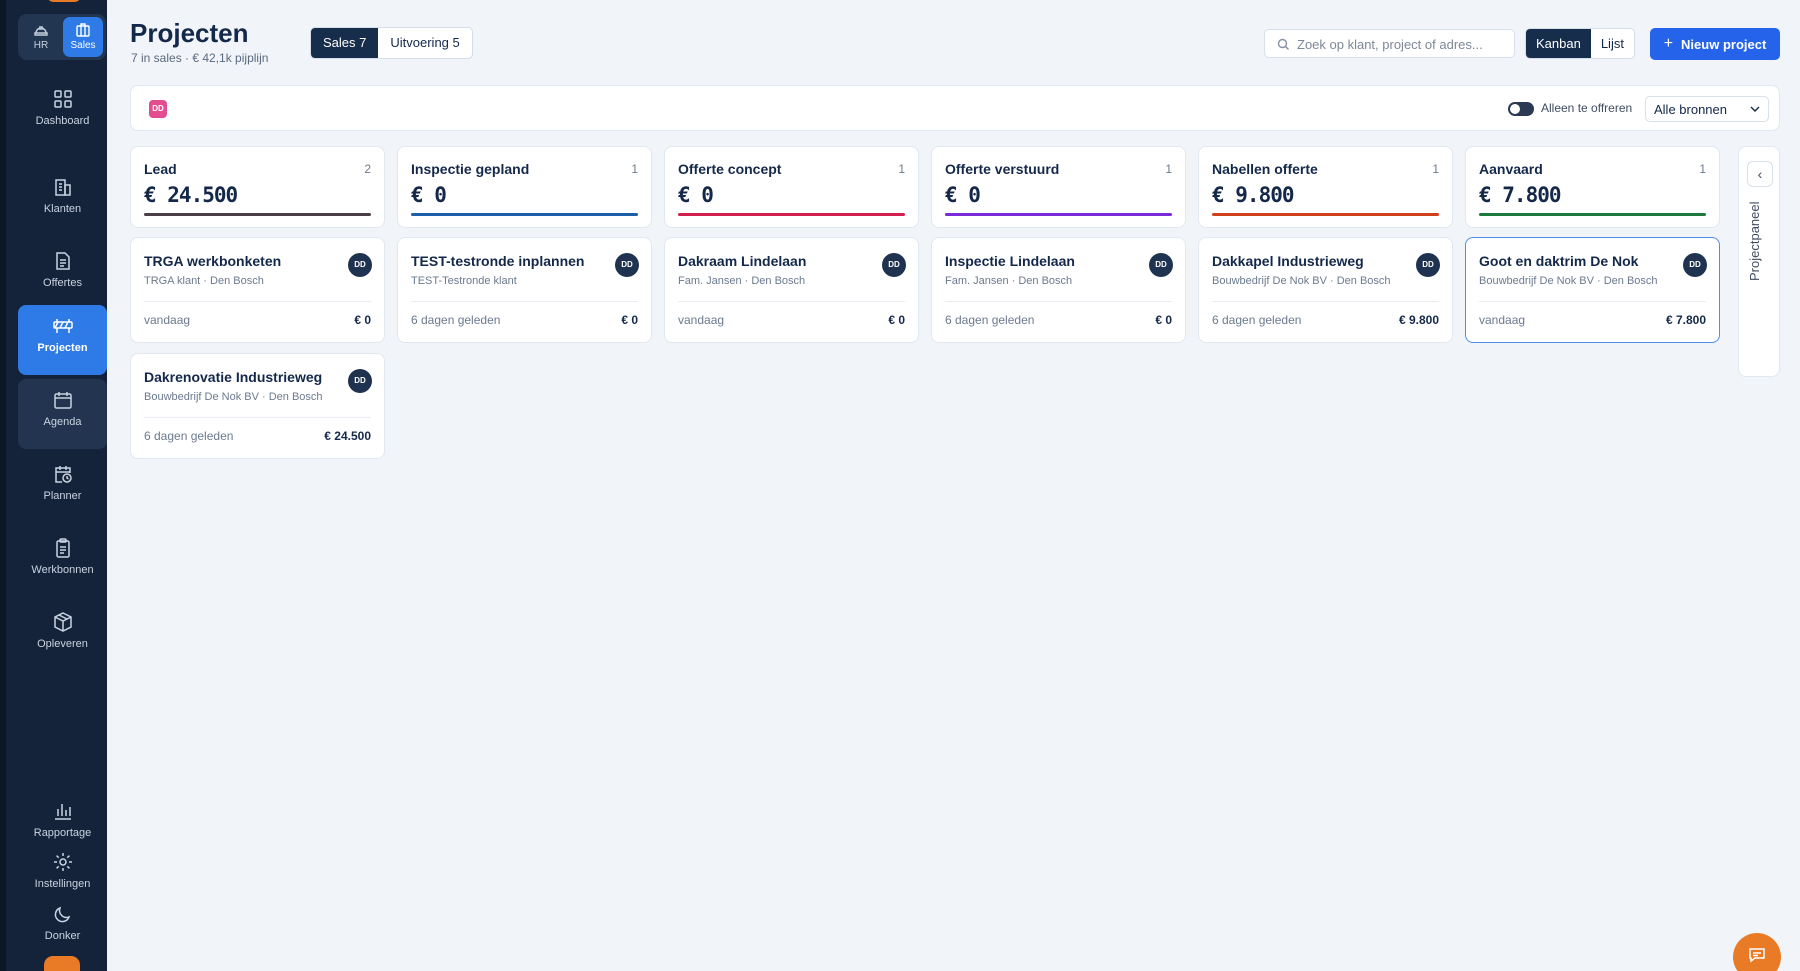 The image size is (1800, 971). Describe the element at coordinates (1058, 187) in the screenshot. I see `column-header-offerte-verstuurd: Offerte verstuurd 1 € 0` at that location.